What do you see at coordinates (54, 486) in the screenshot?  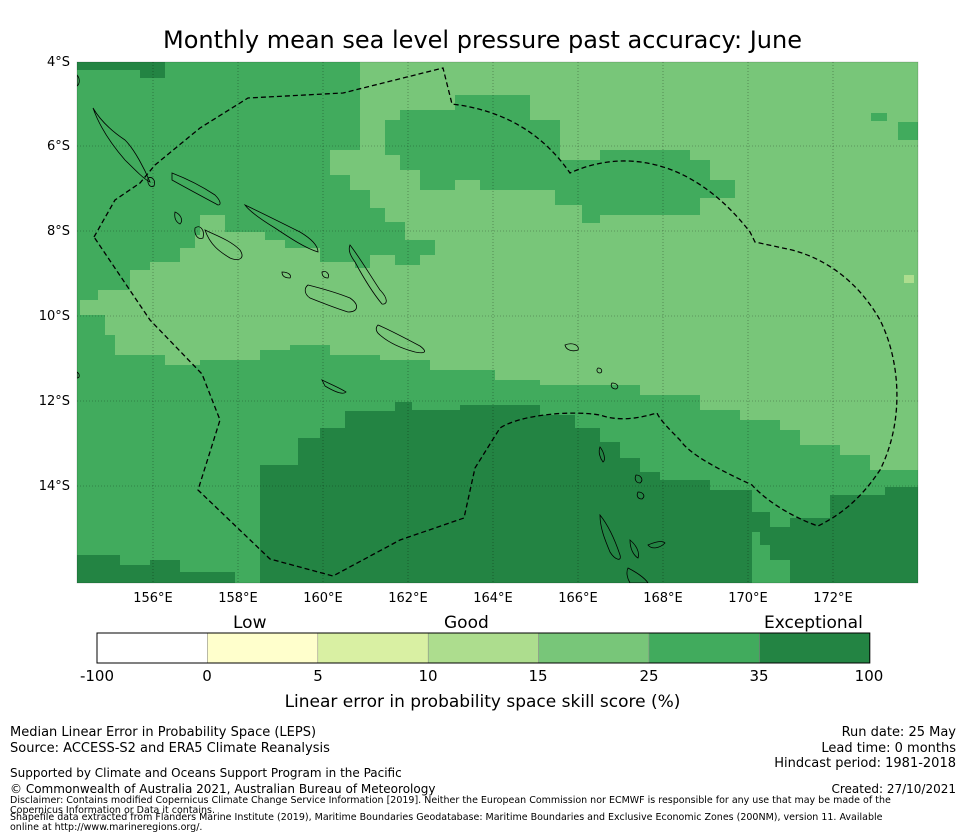 I see `lat-label: 14°S` at bounding box center [54, 486].